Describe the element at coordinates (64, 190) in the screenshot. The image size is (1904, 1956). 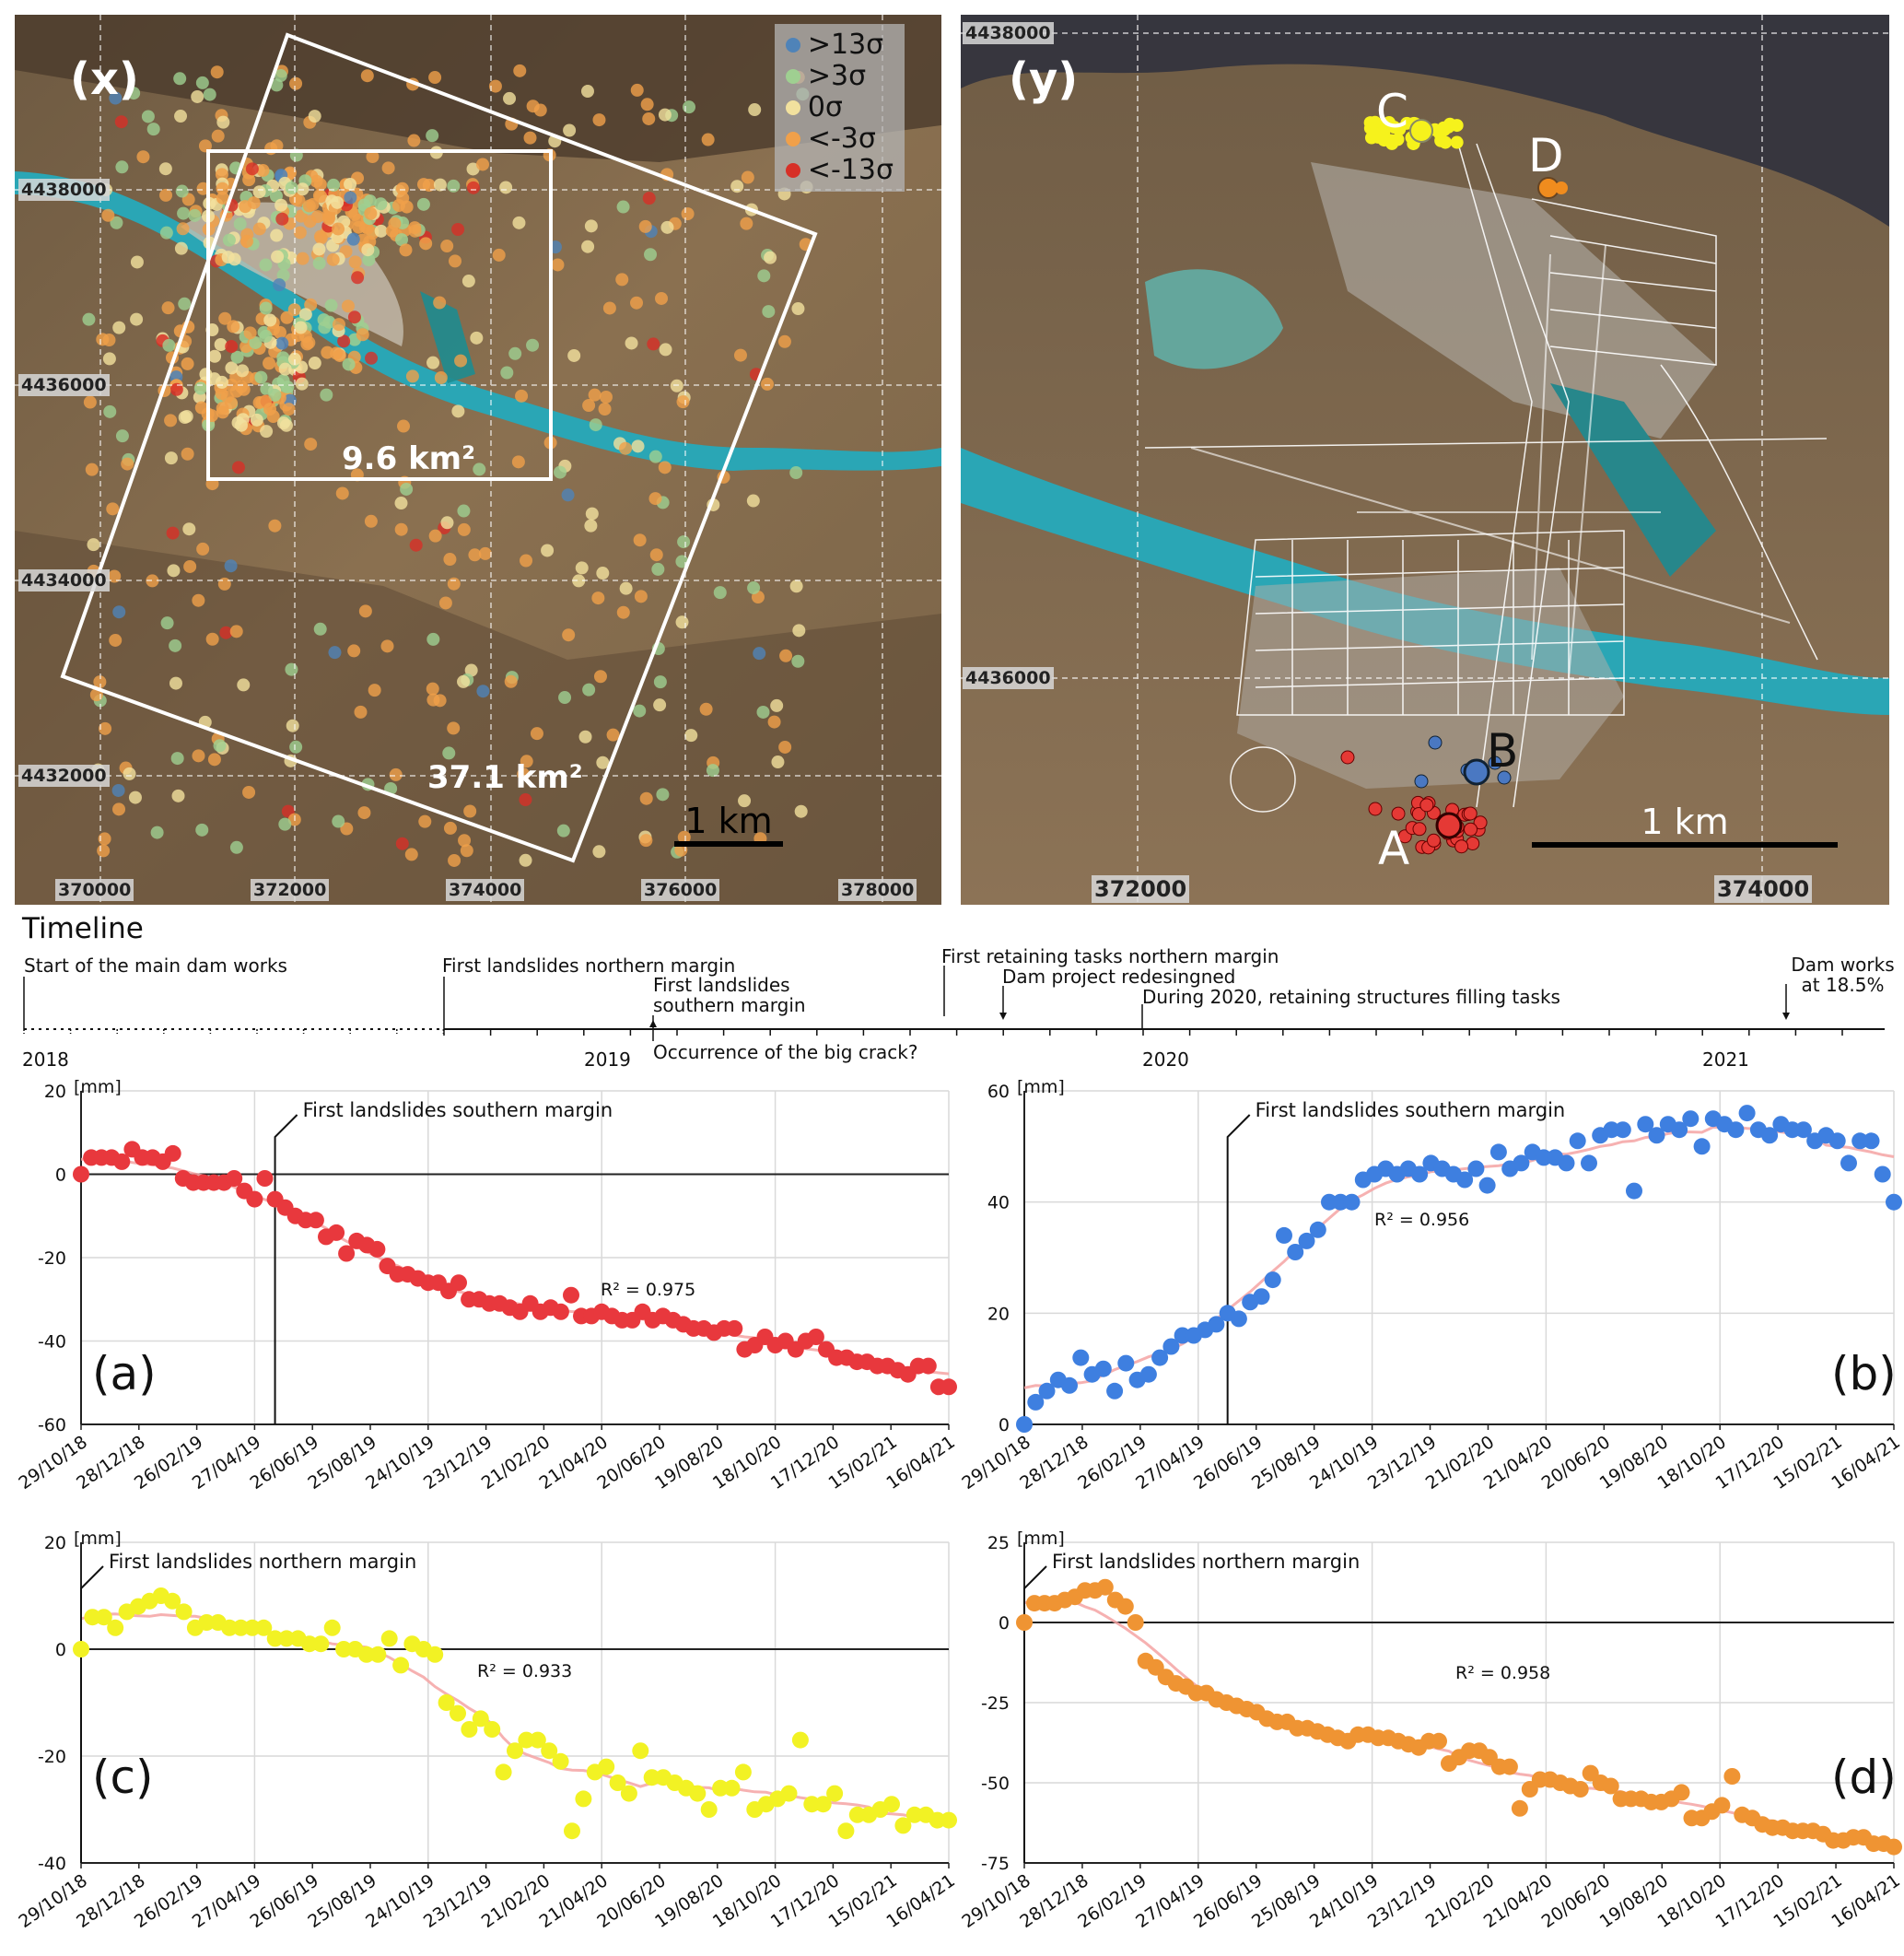
I see `northing-label: 4438000` at that location.